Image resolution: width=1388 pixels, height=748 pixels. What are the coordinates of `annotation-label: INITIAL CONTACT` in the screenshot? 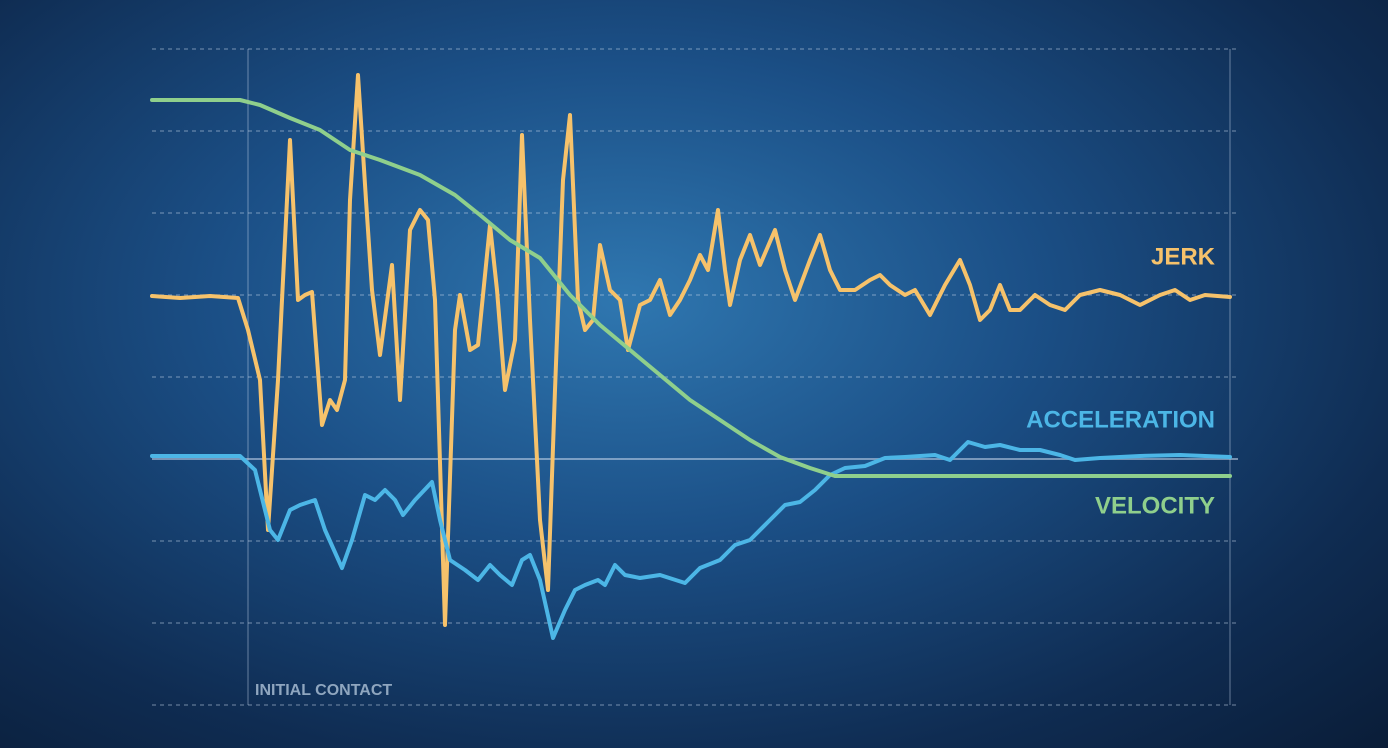 It's located at (323, 690).